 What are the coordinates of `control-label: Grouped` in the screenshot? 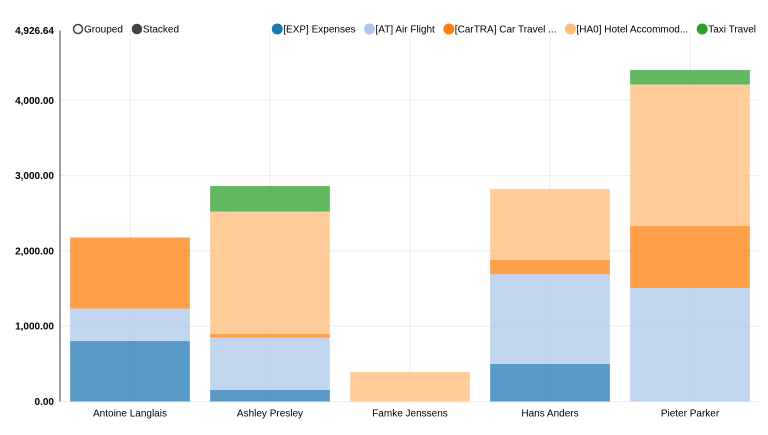 It's located at (103, 30).